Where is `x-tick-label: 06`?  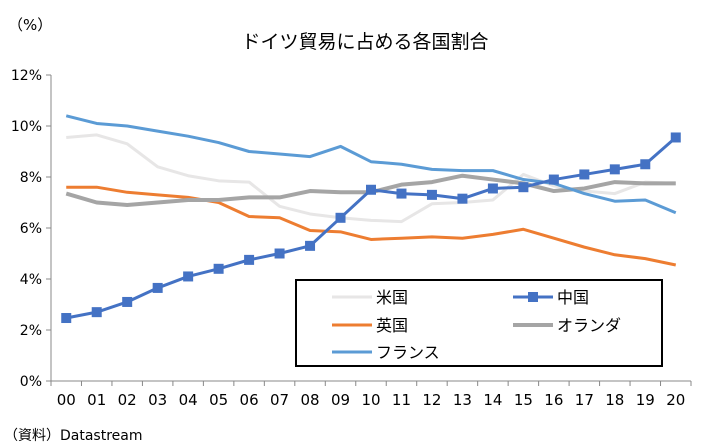
x-tick-label: 06 is located at coordinates (249, 400).